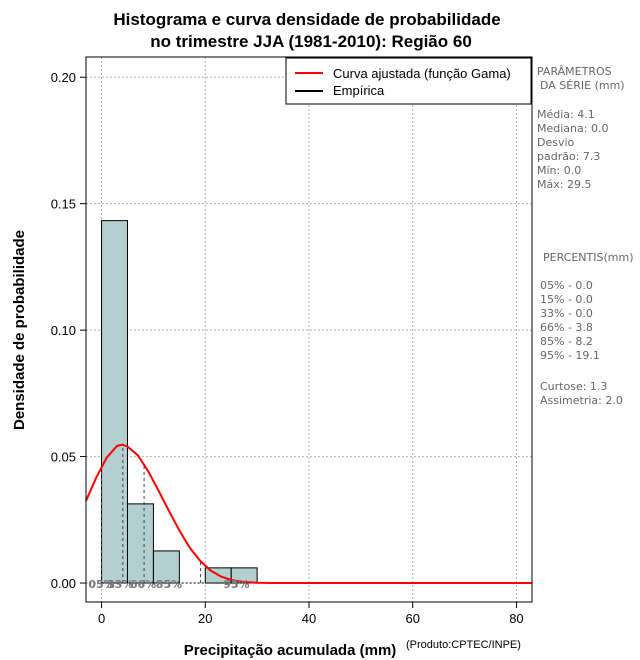 Image resolution: width=640 pixels, height=660 pixels. What do you see at coordinates (566, 327) in the screenshot?
I see `percentil-66: 66% - 3.8` at bounding box center [566, 327].